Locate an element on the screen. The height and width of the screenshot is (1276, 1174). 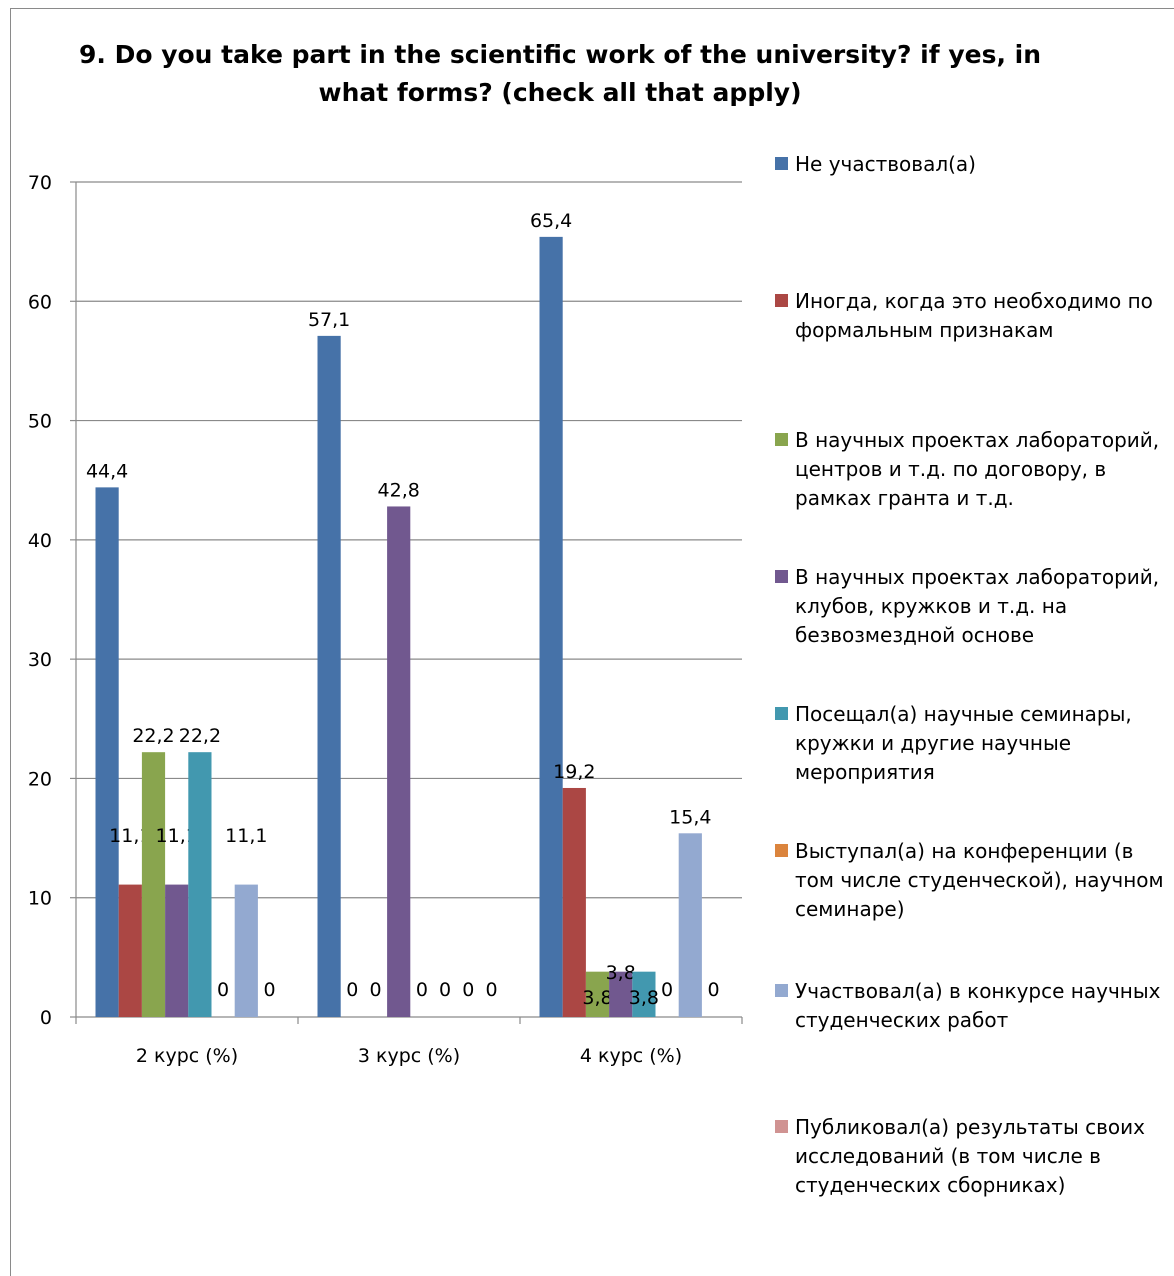
y-tick-label: 40 is located at coordinates (40, 541).